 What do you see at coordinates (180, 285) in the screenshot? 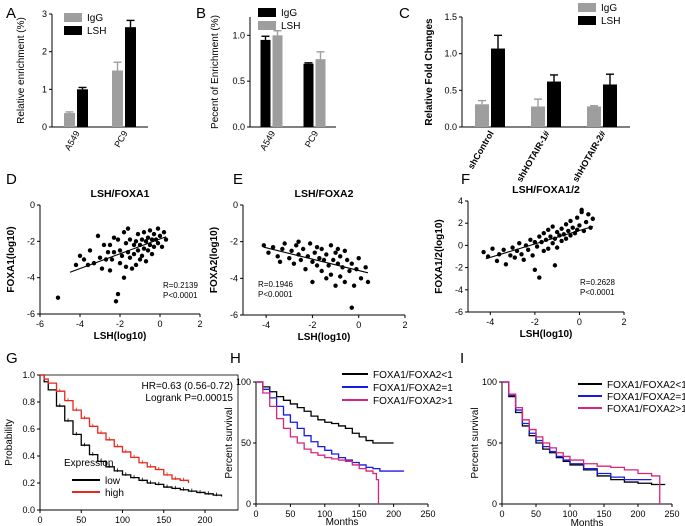
I see `stat-r: R=0.2139` at bounding box center [180, 285].